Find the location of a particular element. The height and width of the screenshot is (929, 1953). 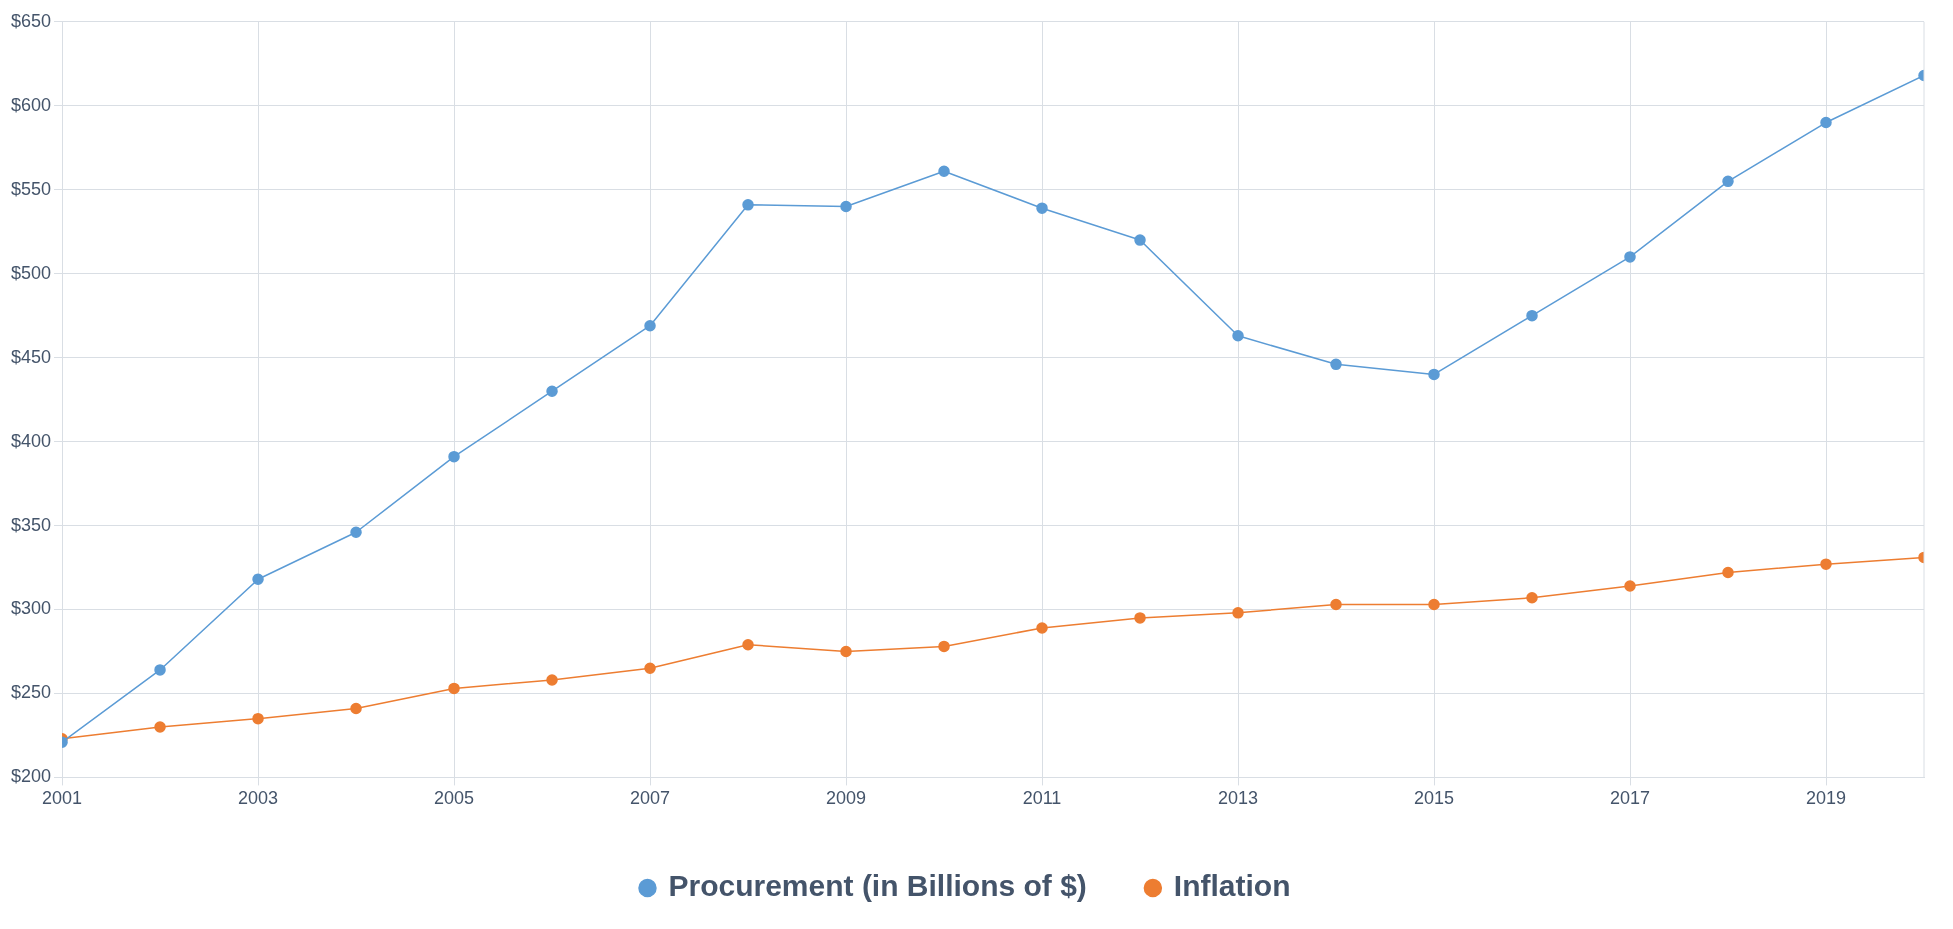

y-tick-label: $400 is located at coordinates (31, 440).